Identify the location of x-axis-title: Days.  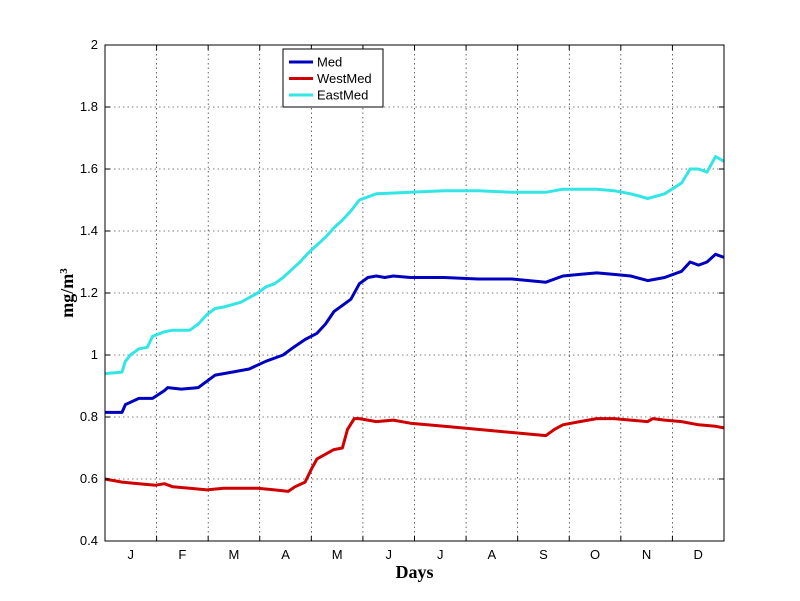
(414, 572).